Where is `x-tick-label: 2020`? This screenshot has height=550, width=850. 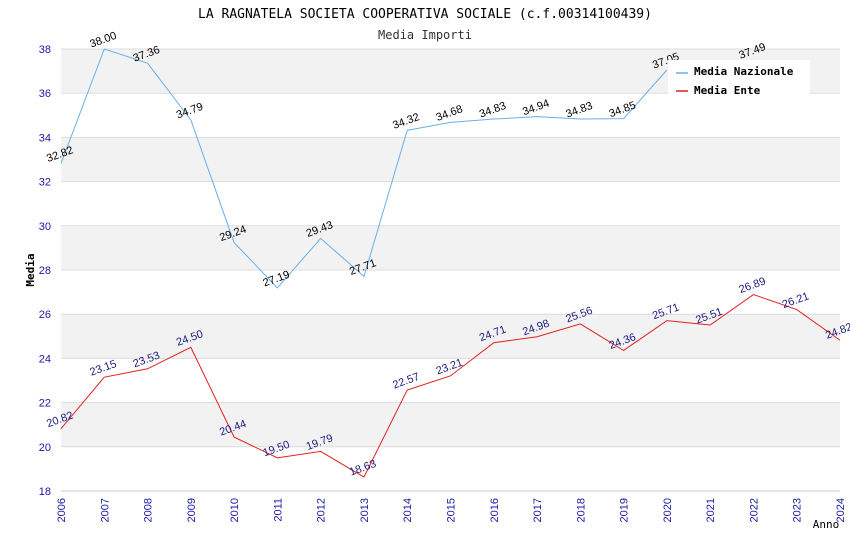
x-tick-label: 2020 is located at coordinates (668, 510).